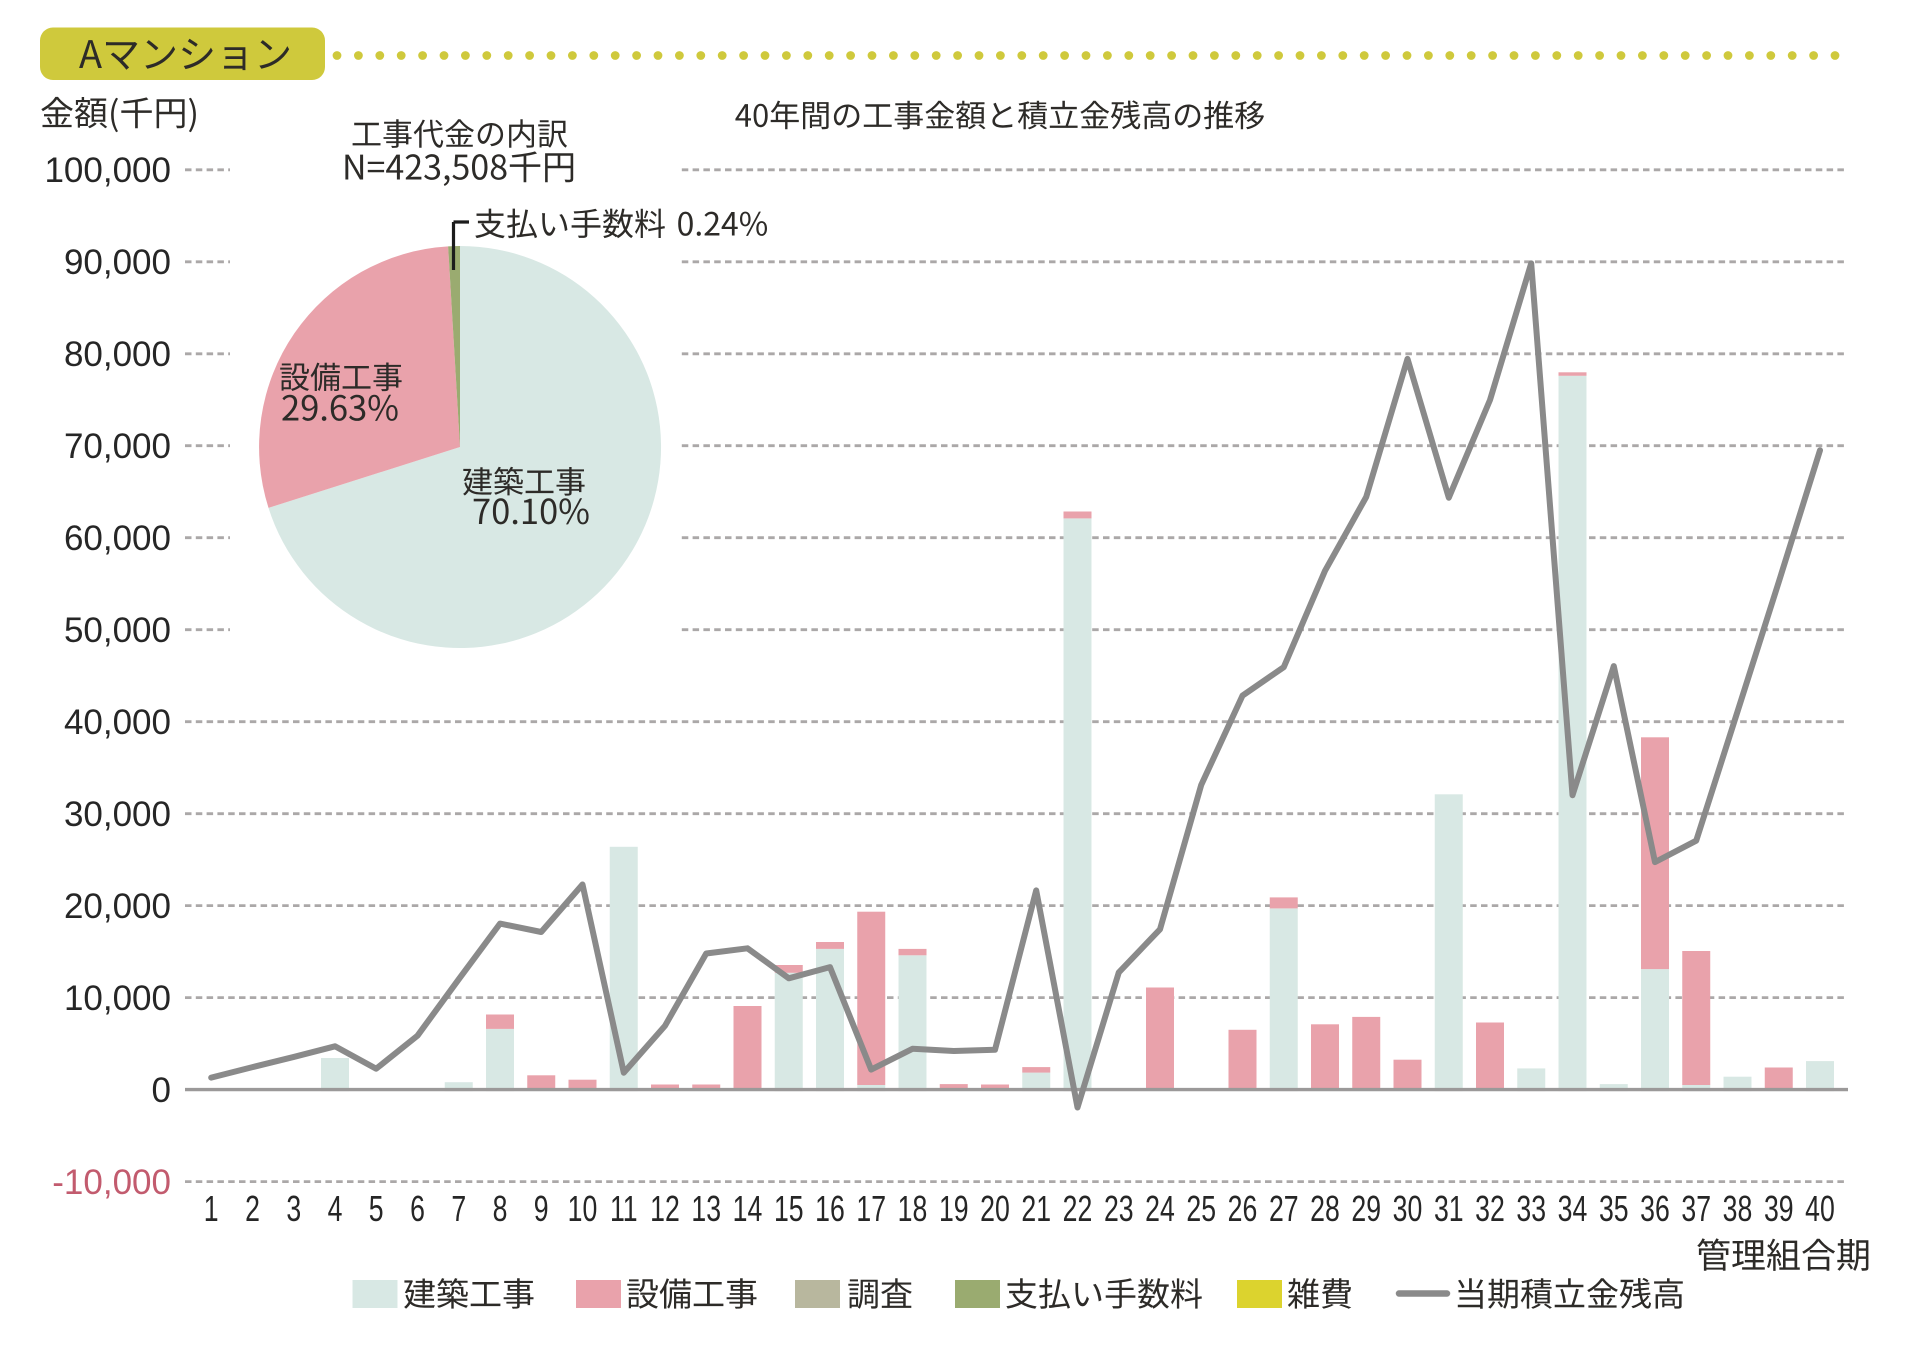 The width and height of the screenshot is (1920, 1351). Describe the element at coordinates (706, 1208) in the screenshot. I see `svg-text: 13` at that location.